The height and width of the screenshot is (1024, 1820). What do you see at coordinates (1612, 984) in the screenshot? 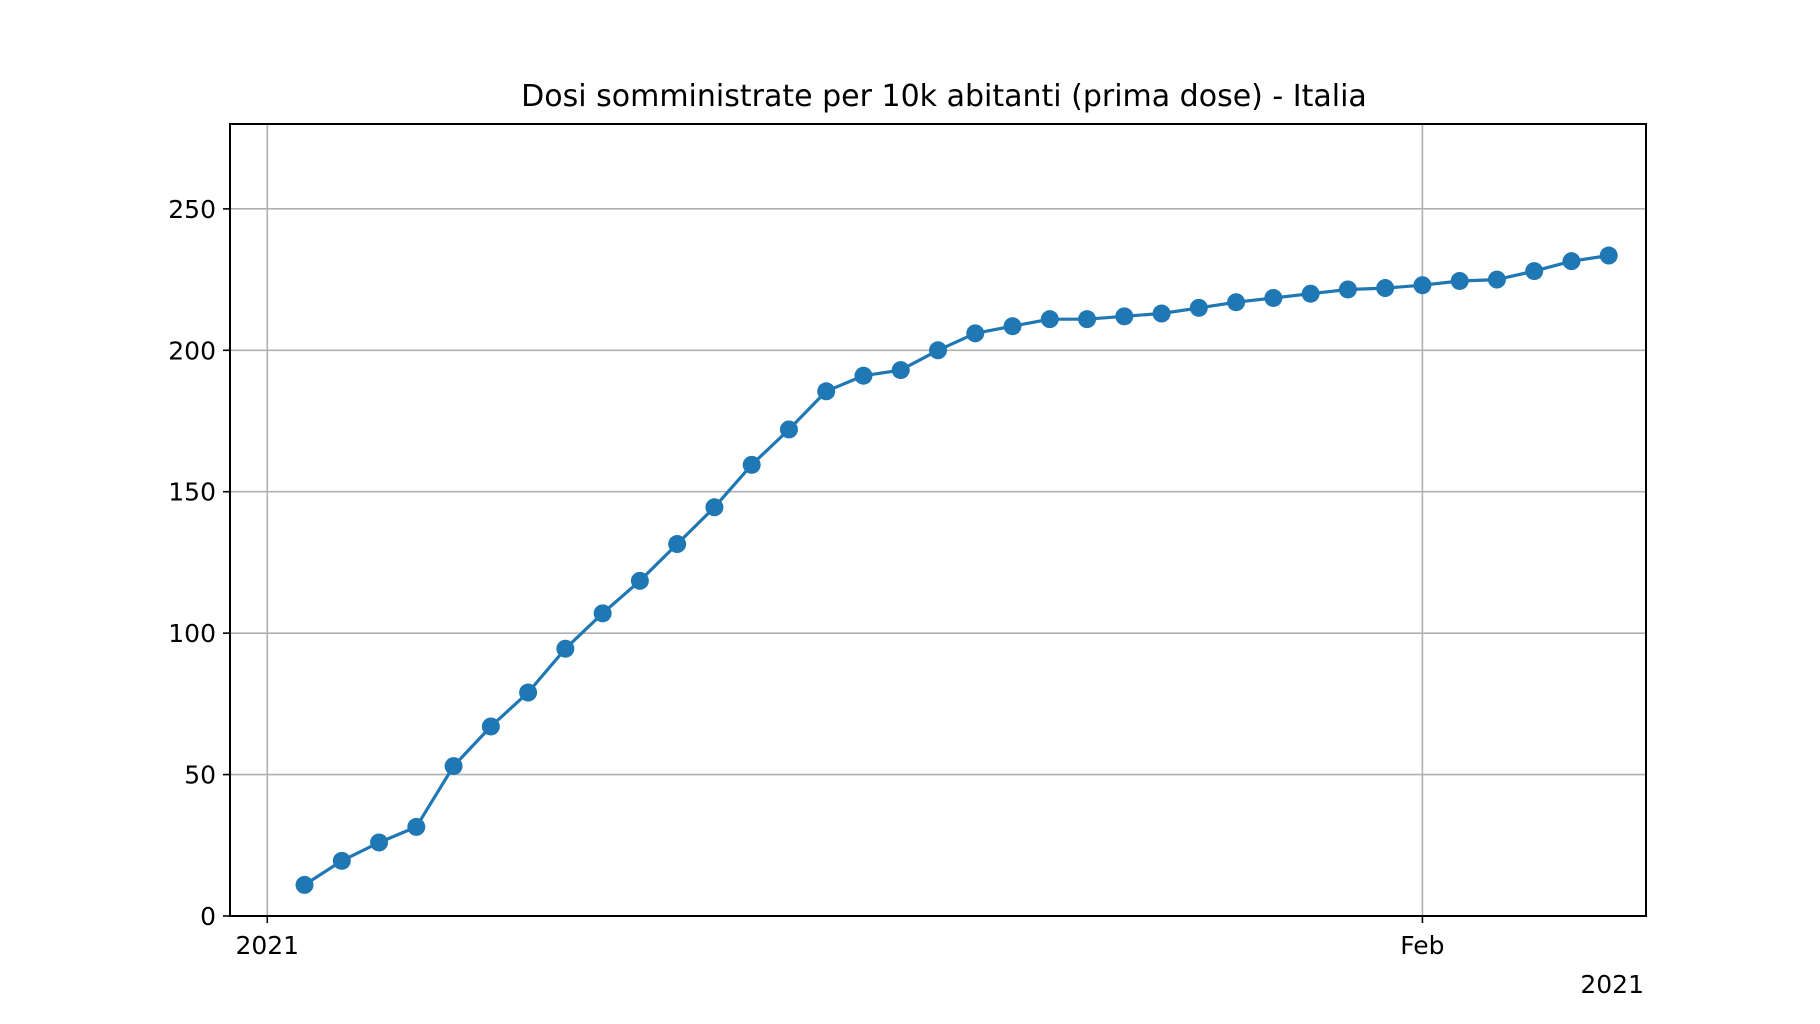
I see `x-axis-offset-label: 2021` at bounding box center [1612, 984].